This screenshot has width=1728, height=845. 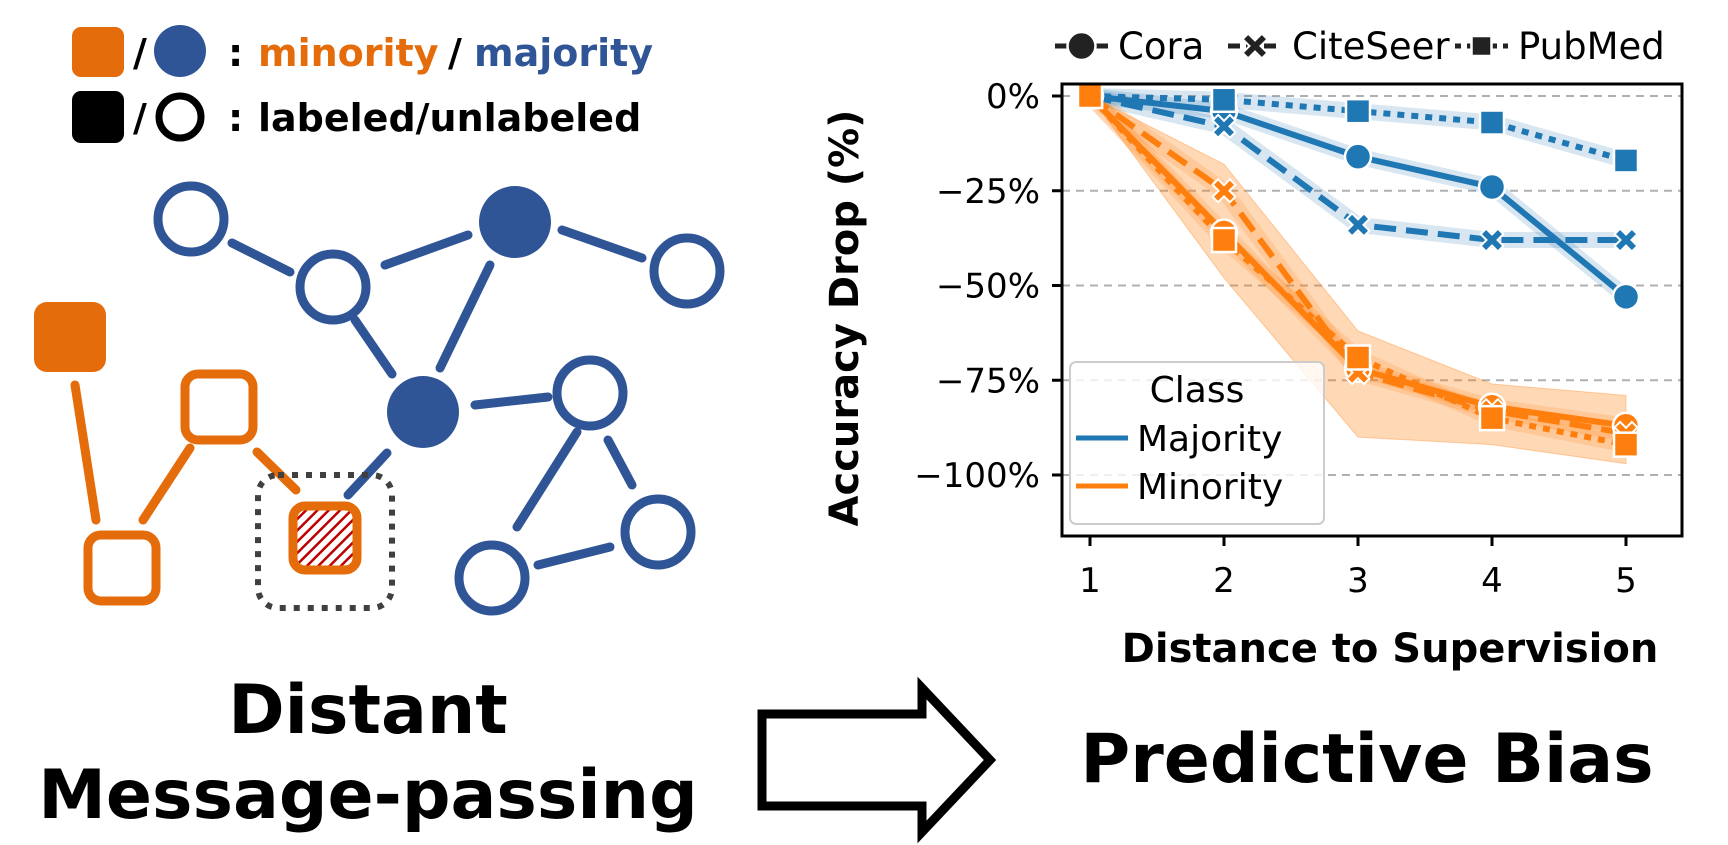 What do you see at coordinates (1366, 759) in the screenshot?
I see `right-caption: Predictive Bias` at bounding box center [1366, 759].